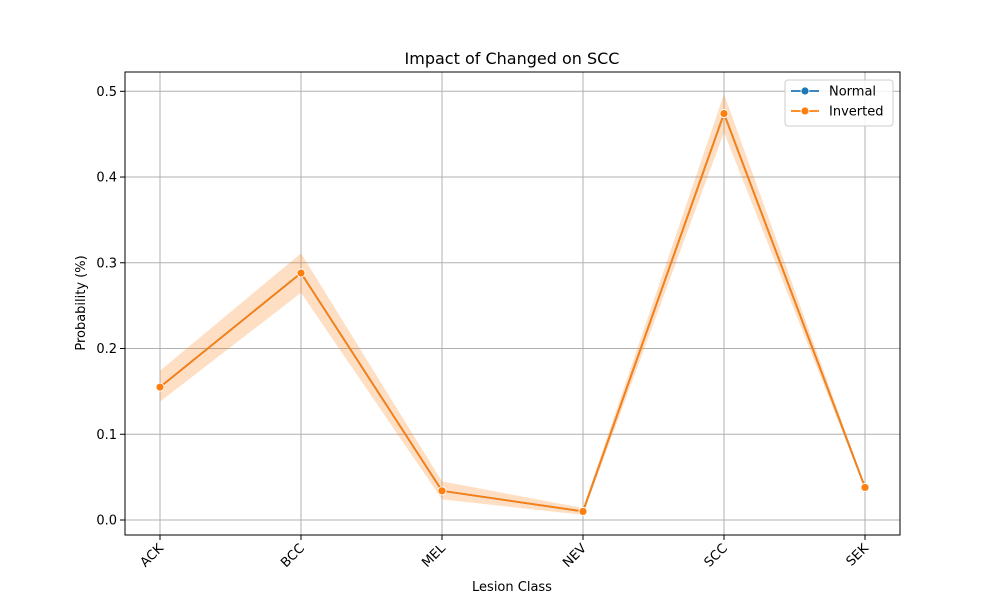 The width and height of the screenshot is (1000, 600). I want to click on chart-title: Impact of Changed on SCC, so click(512, 58).